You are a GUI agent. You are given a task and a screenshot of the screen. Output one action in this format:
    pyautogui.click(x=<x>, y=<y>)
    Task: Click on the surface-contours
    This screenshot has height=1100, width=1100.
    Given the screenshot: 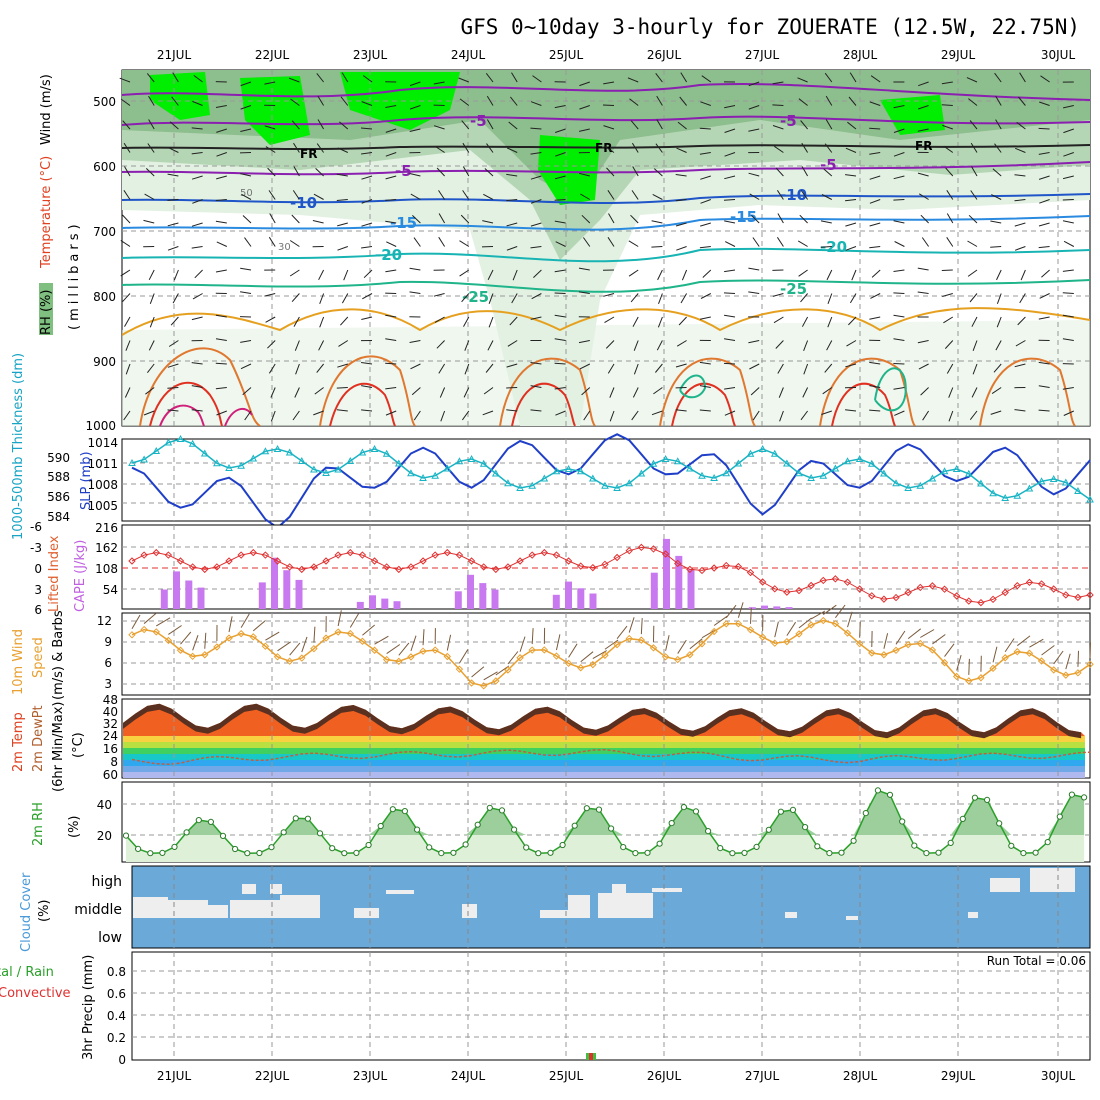 What is the action you would take?
    pyautogui.click(x=606, y=366)
    